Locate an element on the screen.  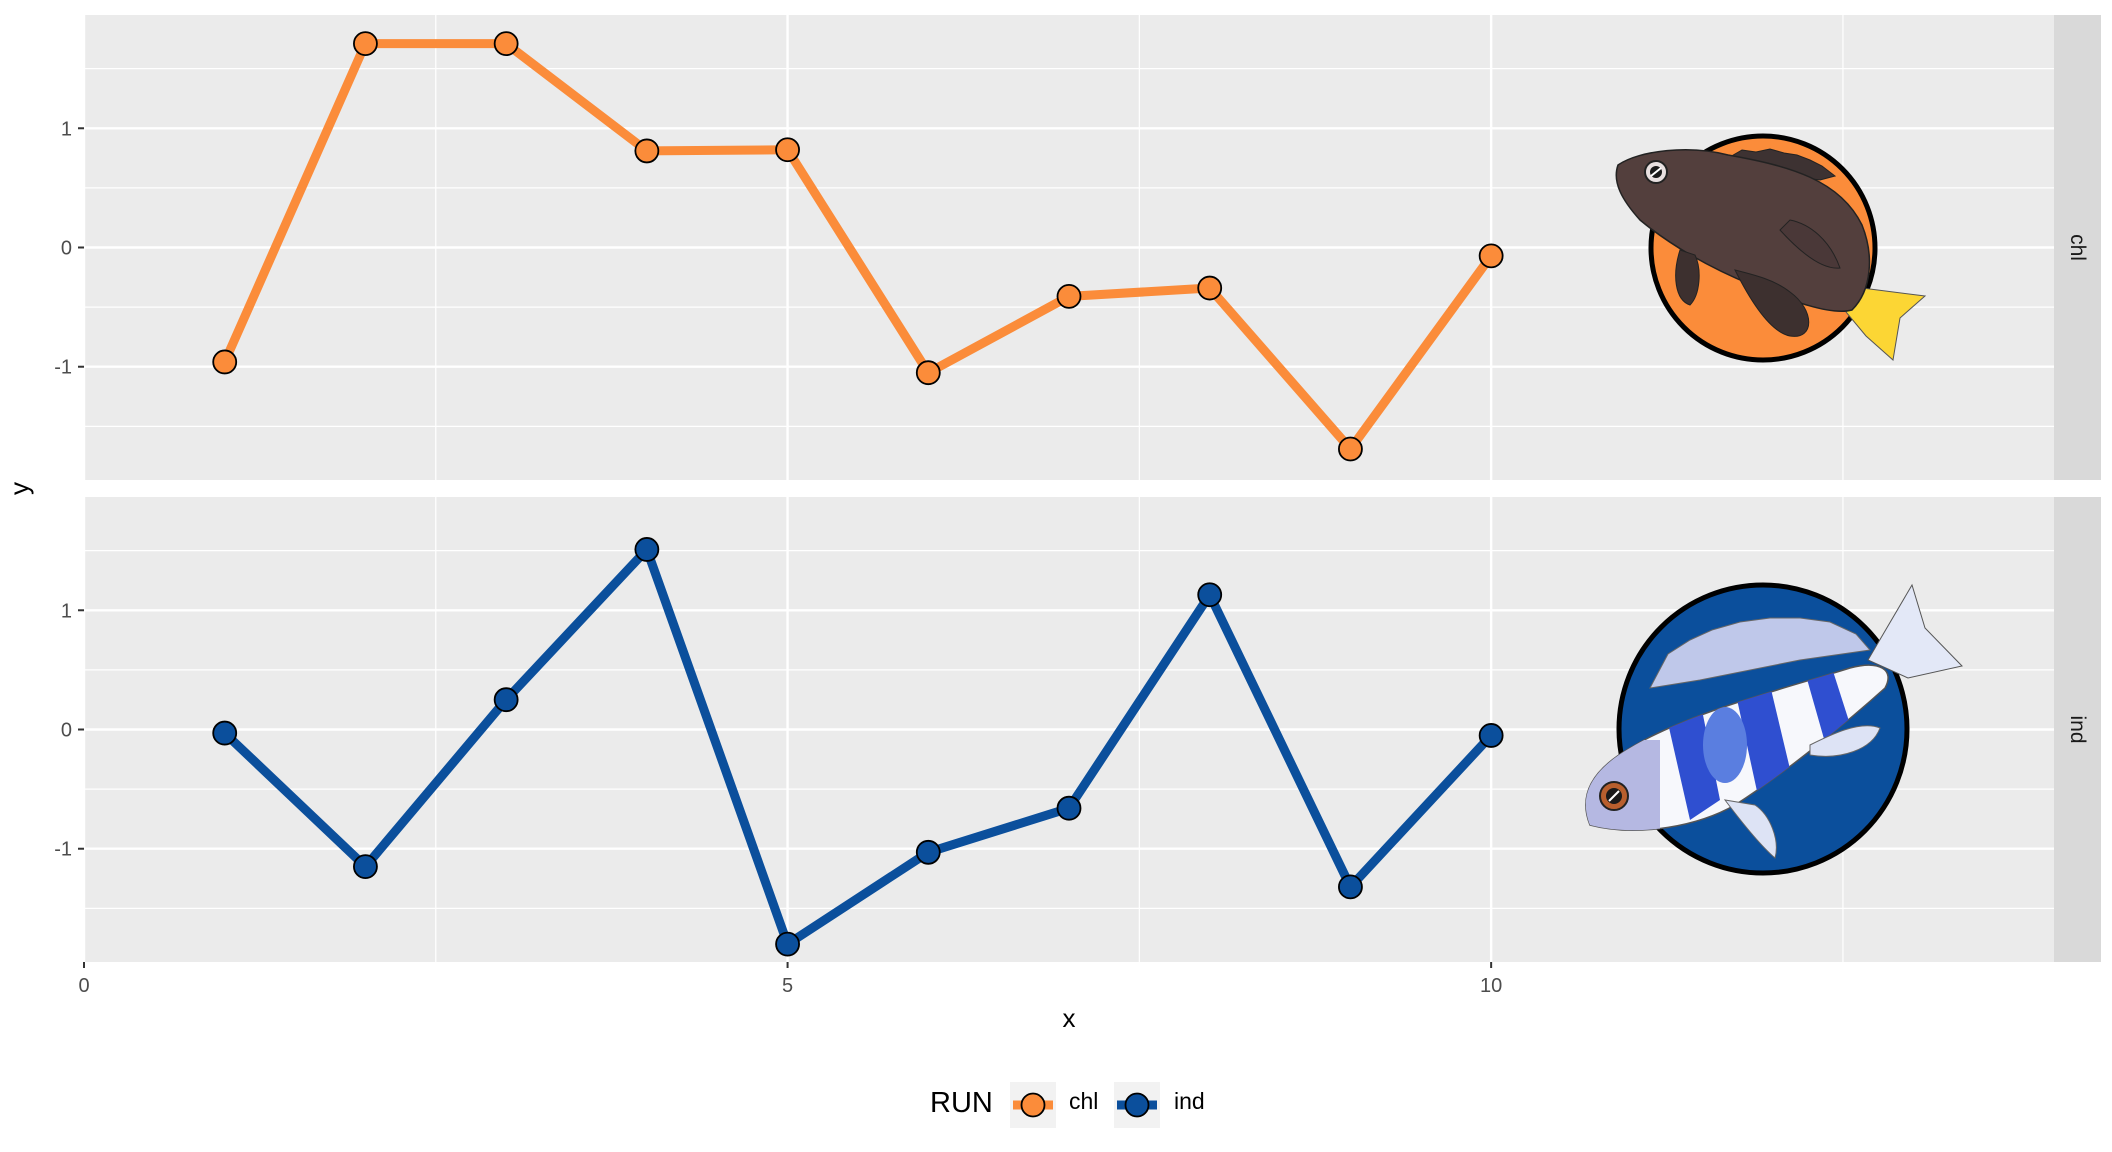
x-tick-label: 10 is located at coordinates (1491, 986).